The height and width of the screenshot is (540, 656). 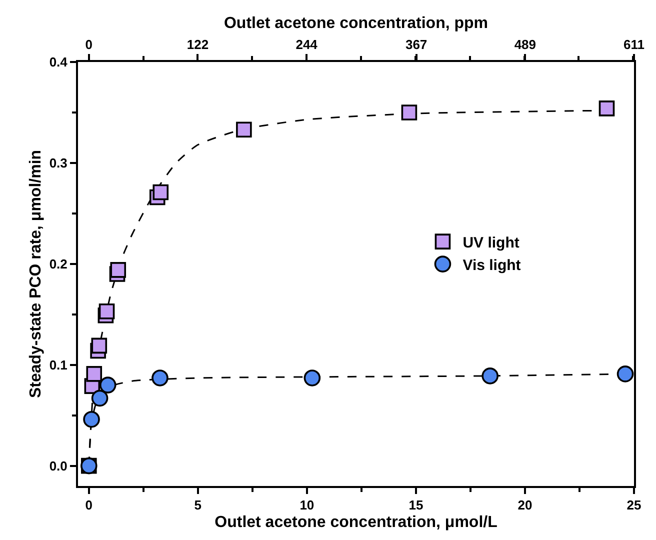 I want to click on x-axis-title: Outlet acetone concentration, μmol/L, so click(x=356, y=522).